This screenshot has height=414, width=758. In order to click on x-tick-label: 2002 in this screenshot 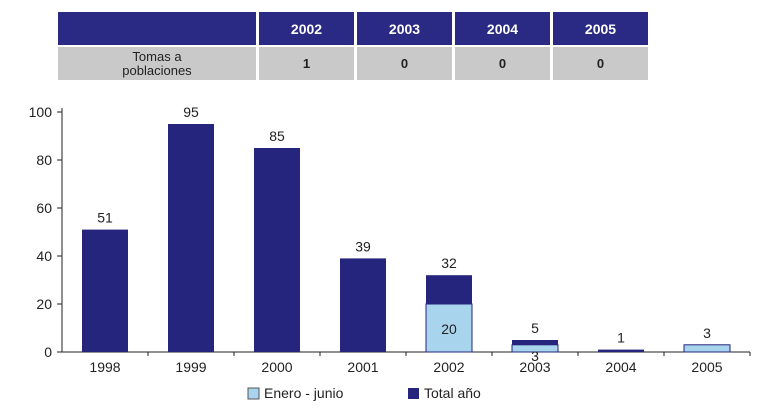, I will do `click(448, 367)`.